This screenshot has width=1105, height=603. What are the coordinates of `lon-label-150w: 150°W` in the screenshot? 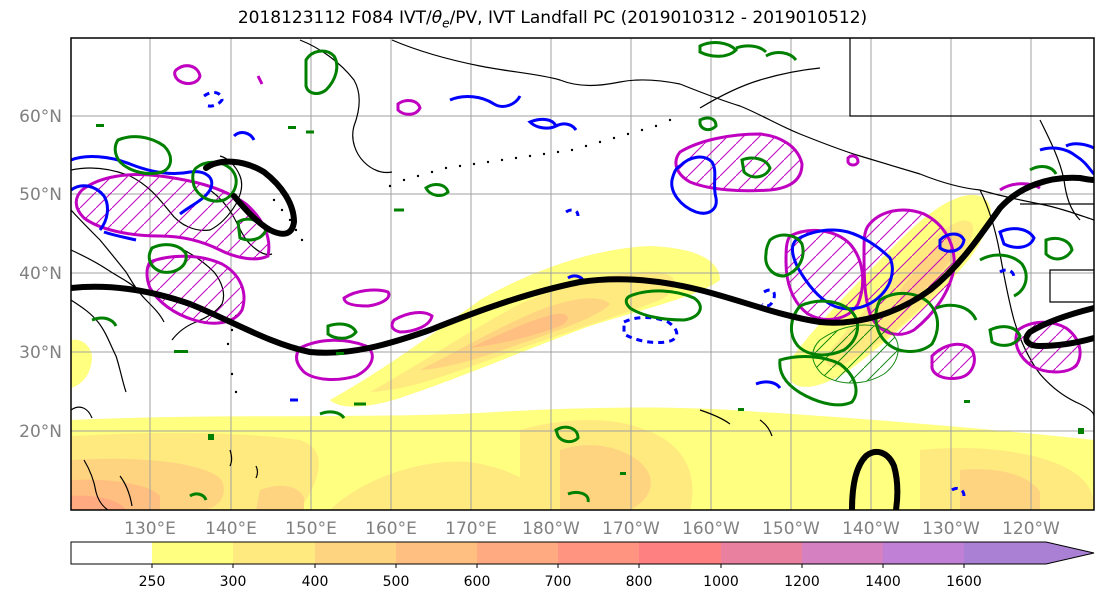 It's located at (791, 529).